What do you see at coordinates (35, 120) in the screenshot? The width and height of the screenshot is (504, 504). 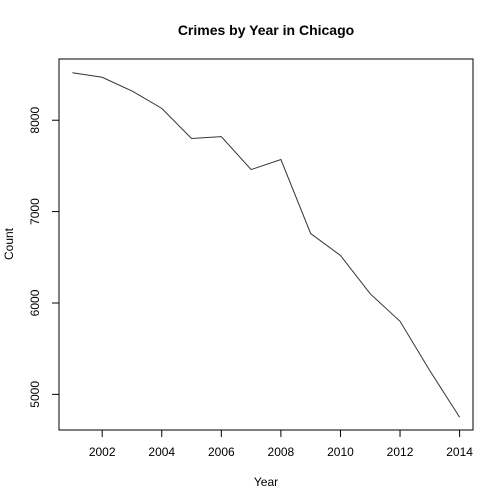 I see `y-tick-label: 8000` at bounding box center [35, 120].